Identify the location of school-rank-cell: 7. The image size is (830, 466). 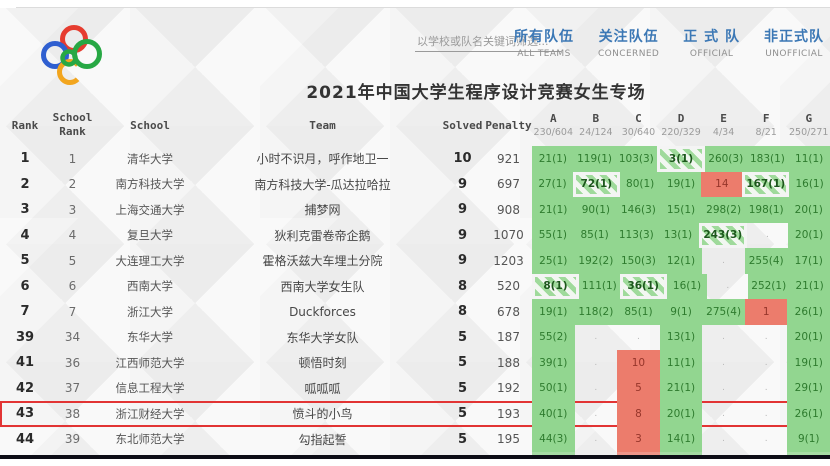
(72, 311).